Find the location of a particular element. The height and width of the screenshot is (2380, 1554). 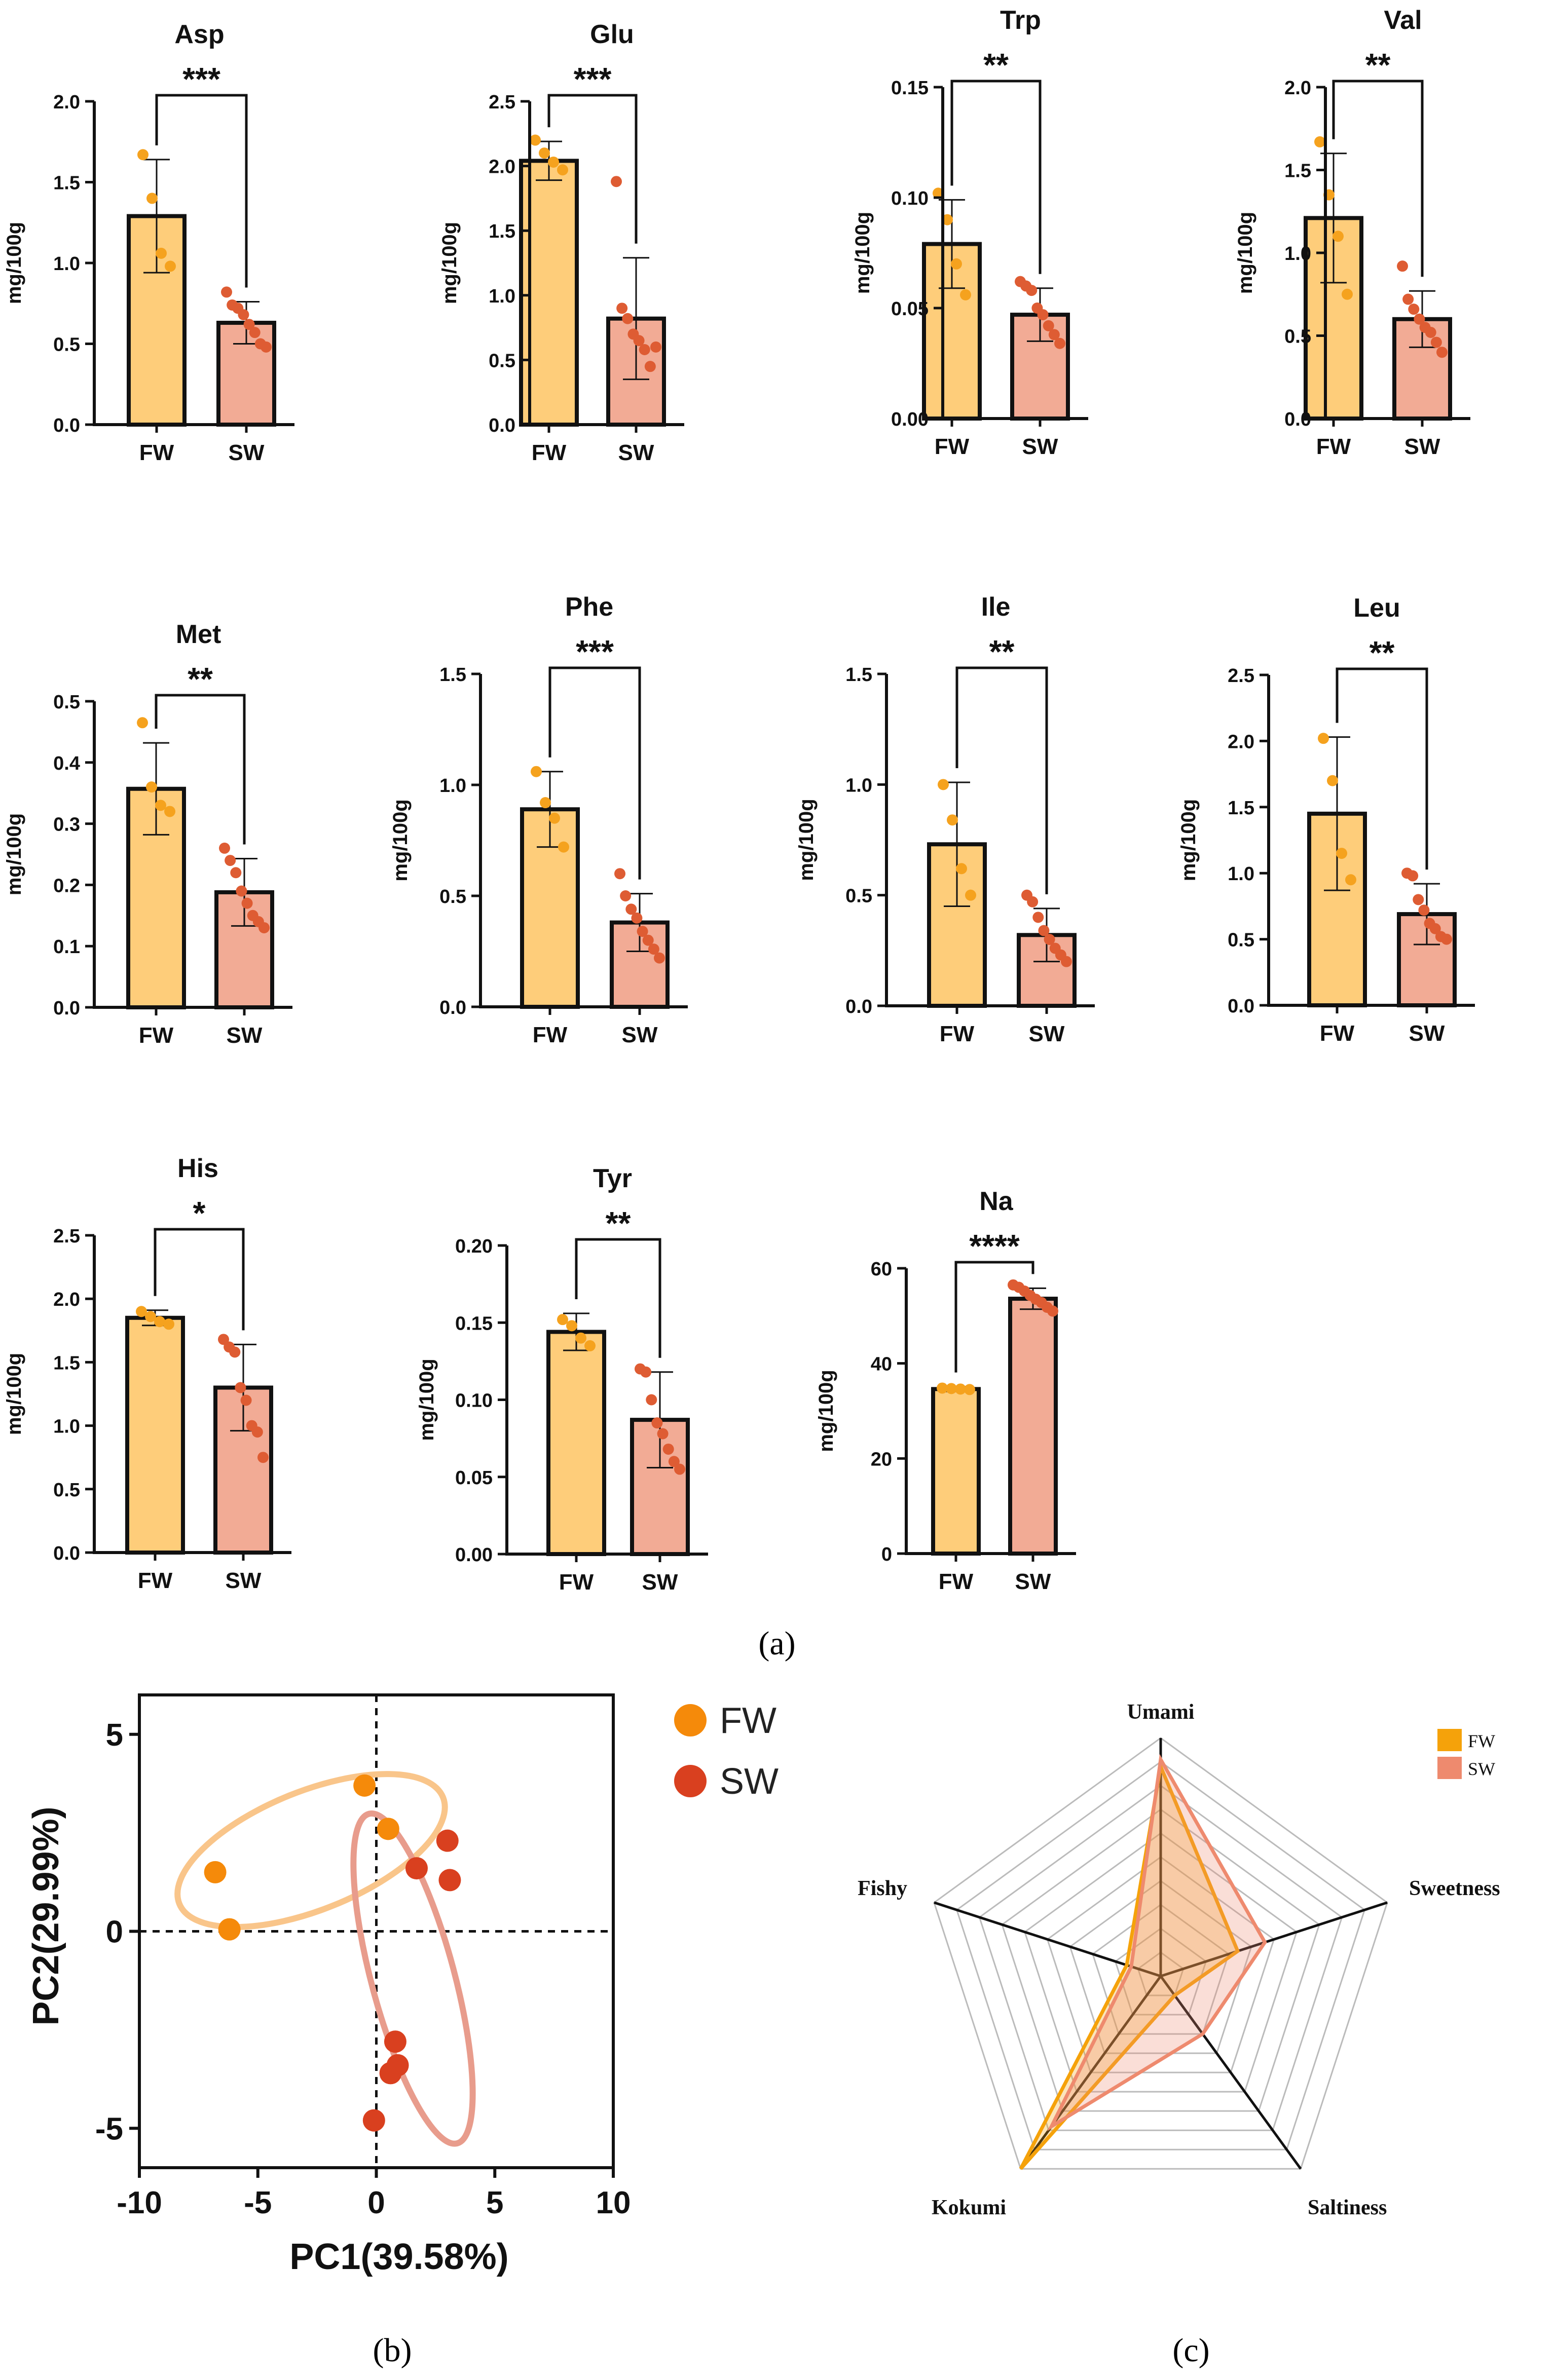

legend-marker-fw is located at coordinates (691, 1720).